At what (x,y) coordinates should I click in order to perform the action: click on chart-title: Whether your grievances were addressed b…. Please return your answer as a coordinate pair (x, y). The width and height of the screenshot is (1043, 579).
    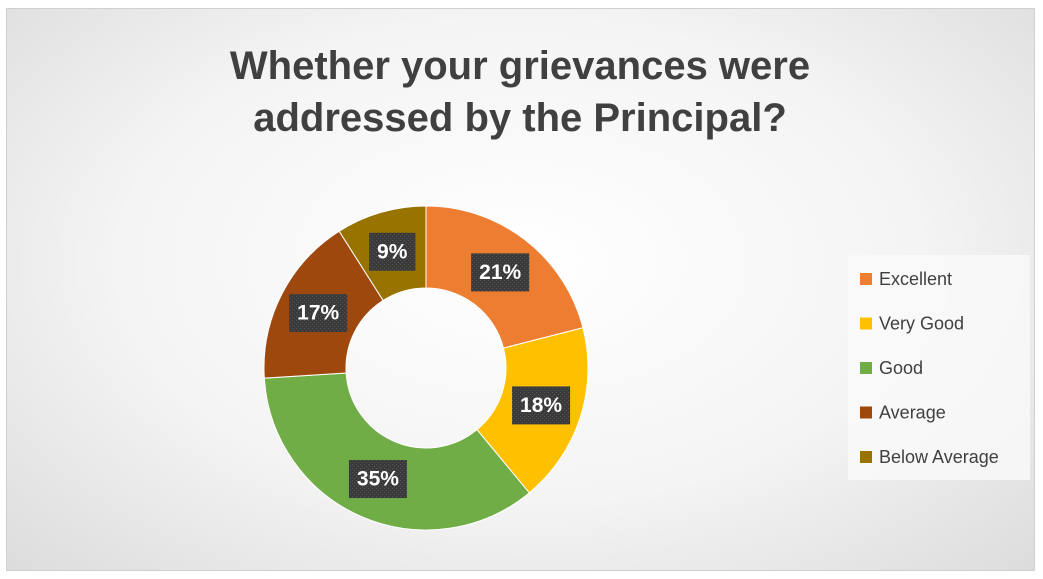
    Looking at the image, I should click on (520, 92).